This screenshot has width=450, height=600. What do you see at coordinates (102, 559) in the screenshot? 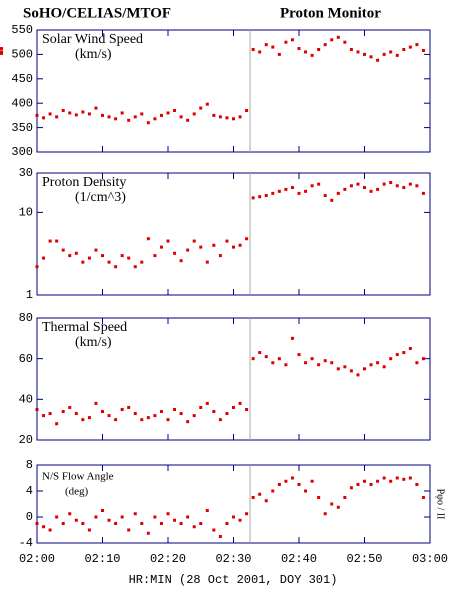
I see `x-tick-label: 02:10` at bounding box center [102, 559].